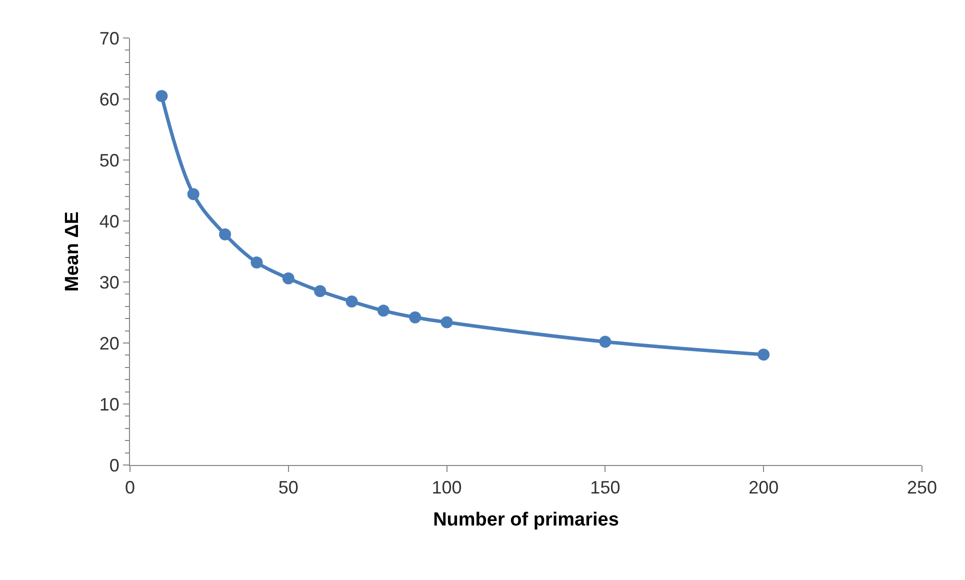 The image size is (965, 580). What do you see at coordinates (109, 38) in the screenshot?
I see `y-tick-label: 70` at bounding box center [109, 38].